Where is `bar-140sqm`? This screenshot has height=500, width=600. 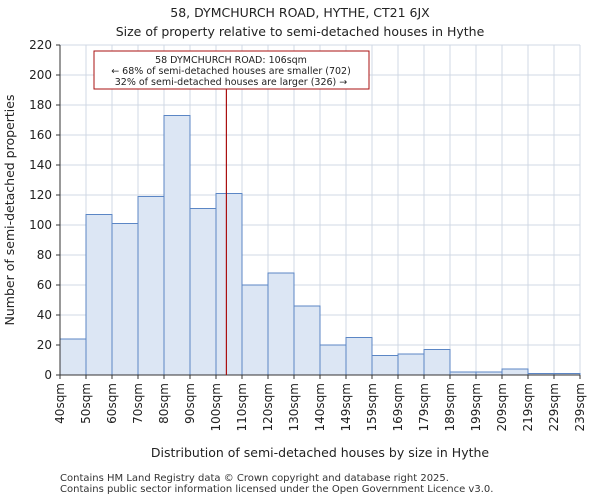 bar-140sqm is located at coordinates (333, 360).